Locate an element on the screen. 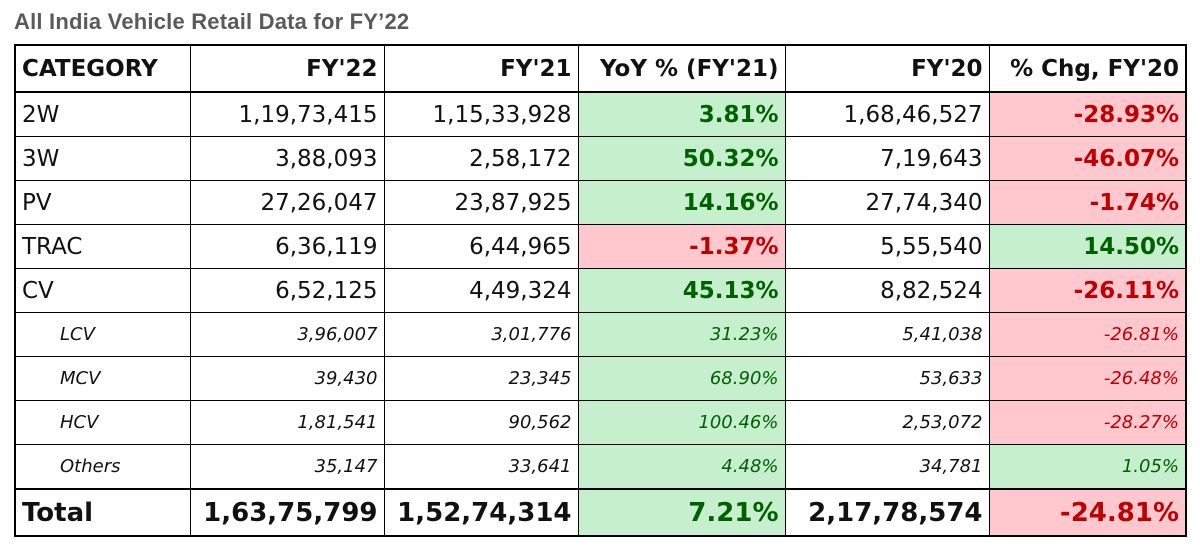 The width and height of the screenshot is (1200, 547). table-row: 3W 3,88,093 2,58,172 50.32% 7,19,643 -46.07% is located at coordinates (600, 158).